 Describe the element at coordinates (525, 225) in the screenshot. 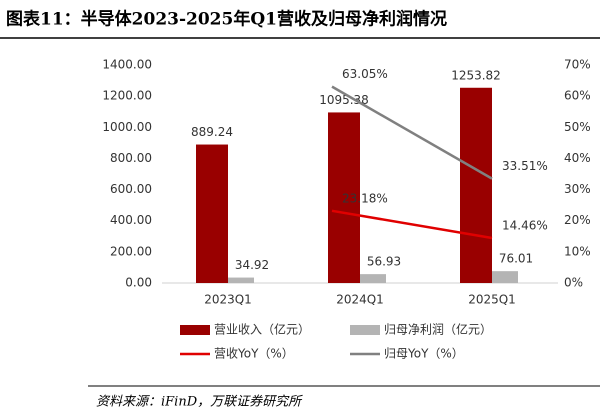

I see `value-label: 14.46%` at that location.